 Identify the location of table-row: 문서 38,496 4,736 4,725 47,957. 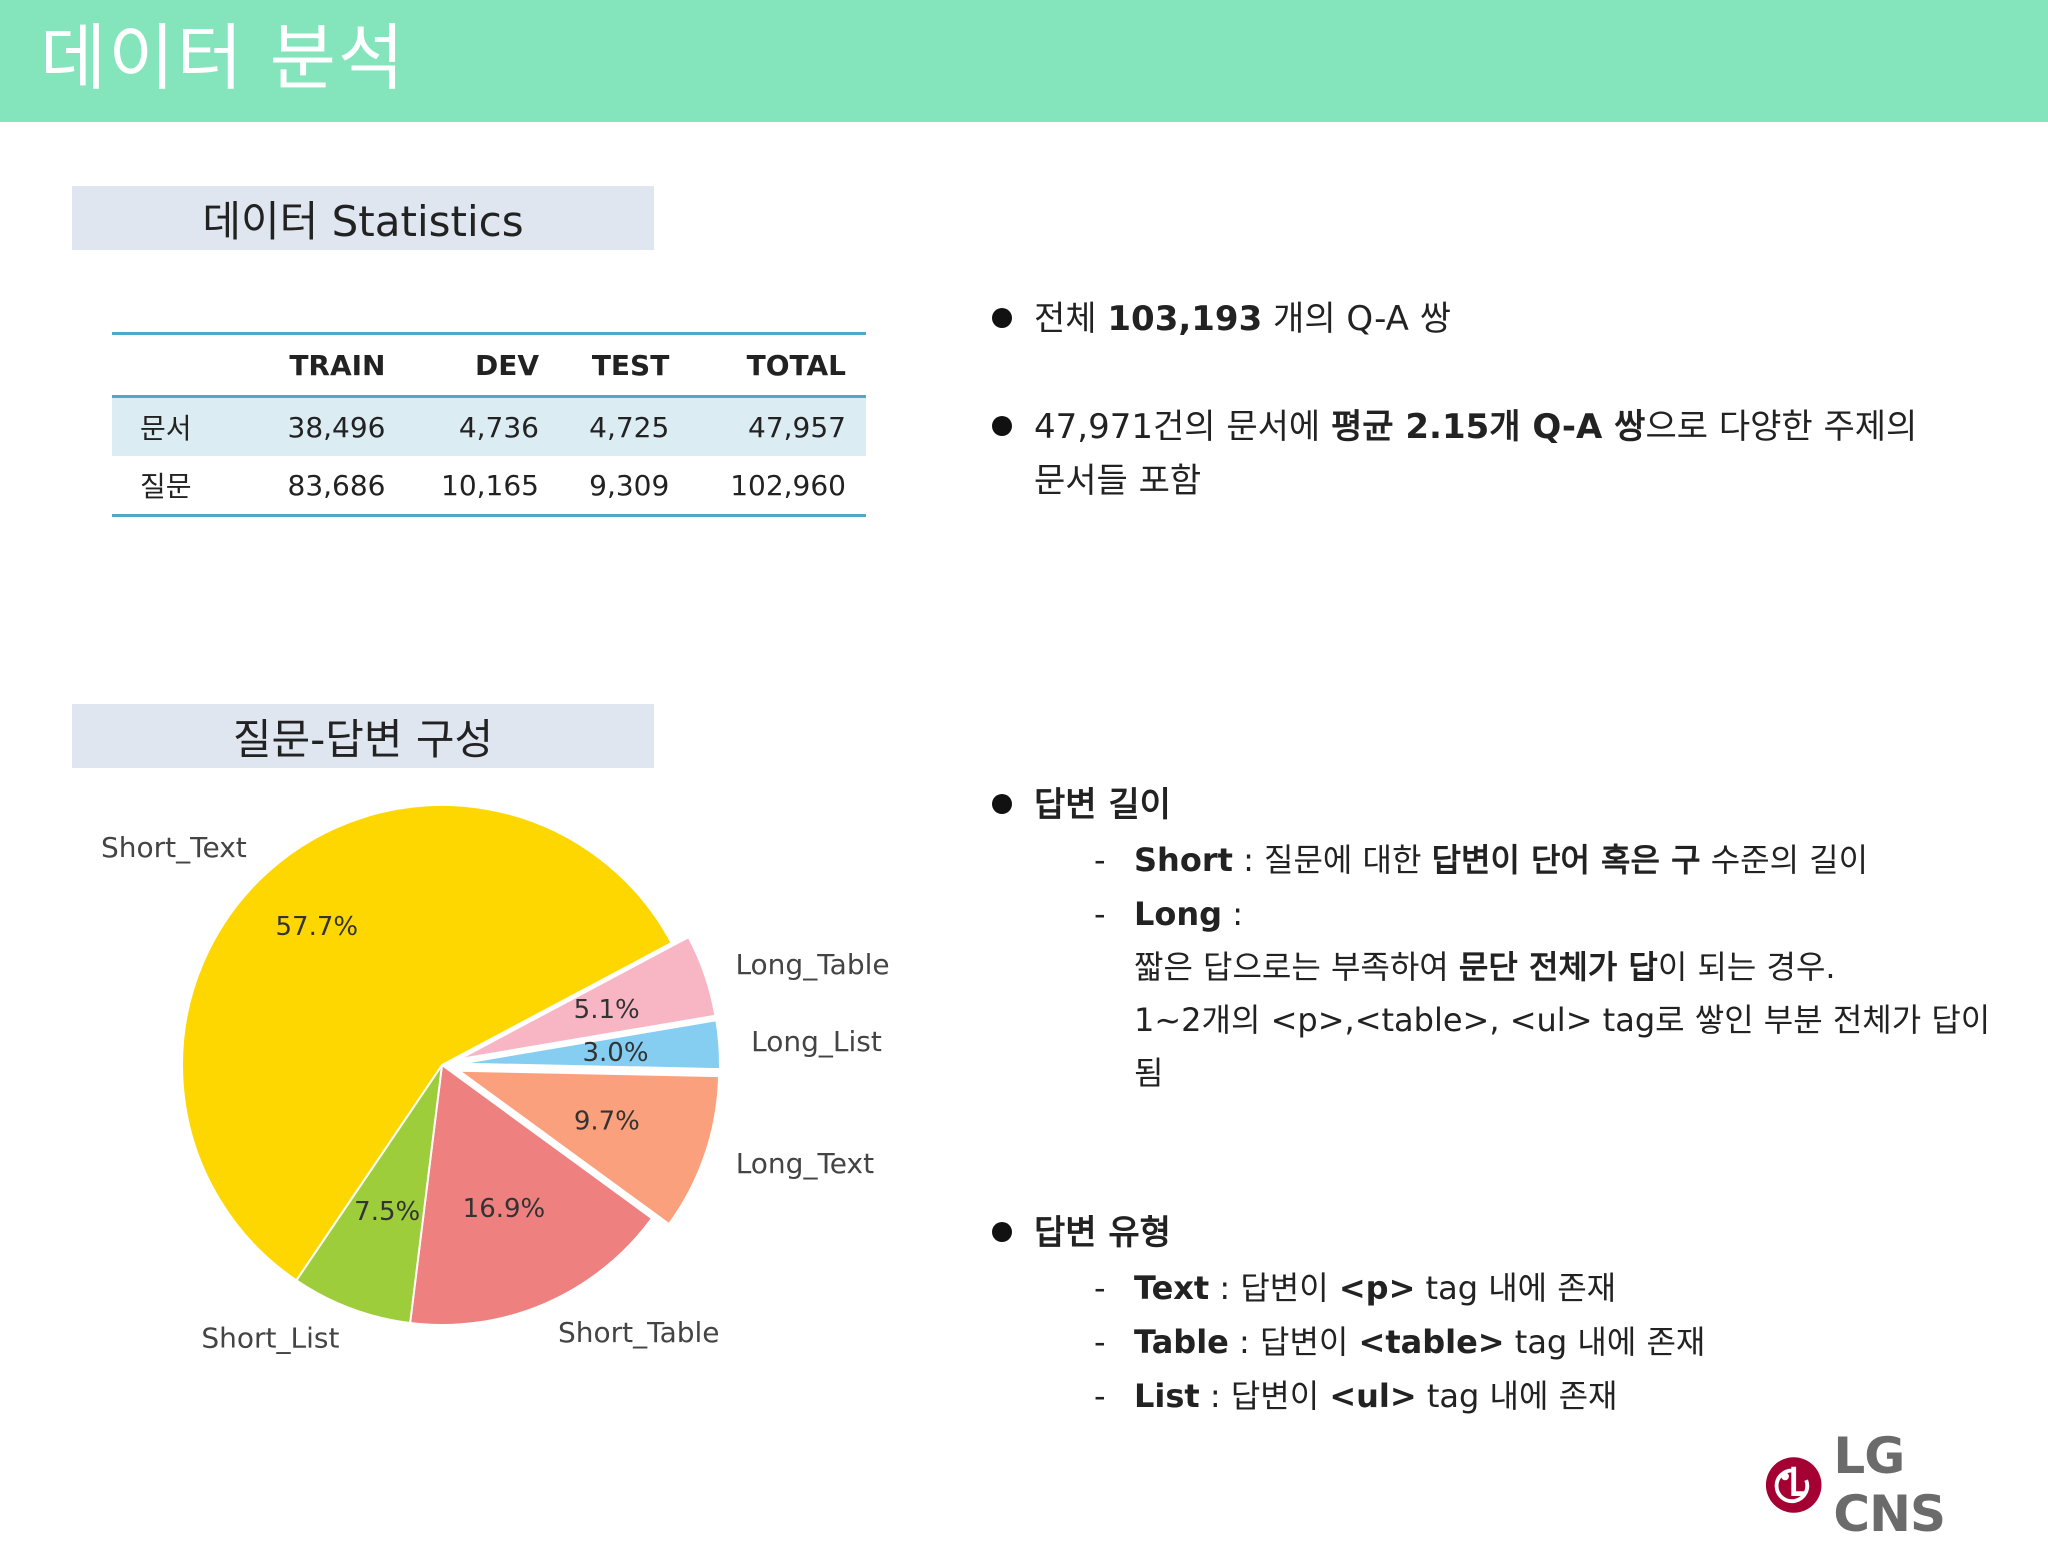
(489, 426).